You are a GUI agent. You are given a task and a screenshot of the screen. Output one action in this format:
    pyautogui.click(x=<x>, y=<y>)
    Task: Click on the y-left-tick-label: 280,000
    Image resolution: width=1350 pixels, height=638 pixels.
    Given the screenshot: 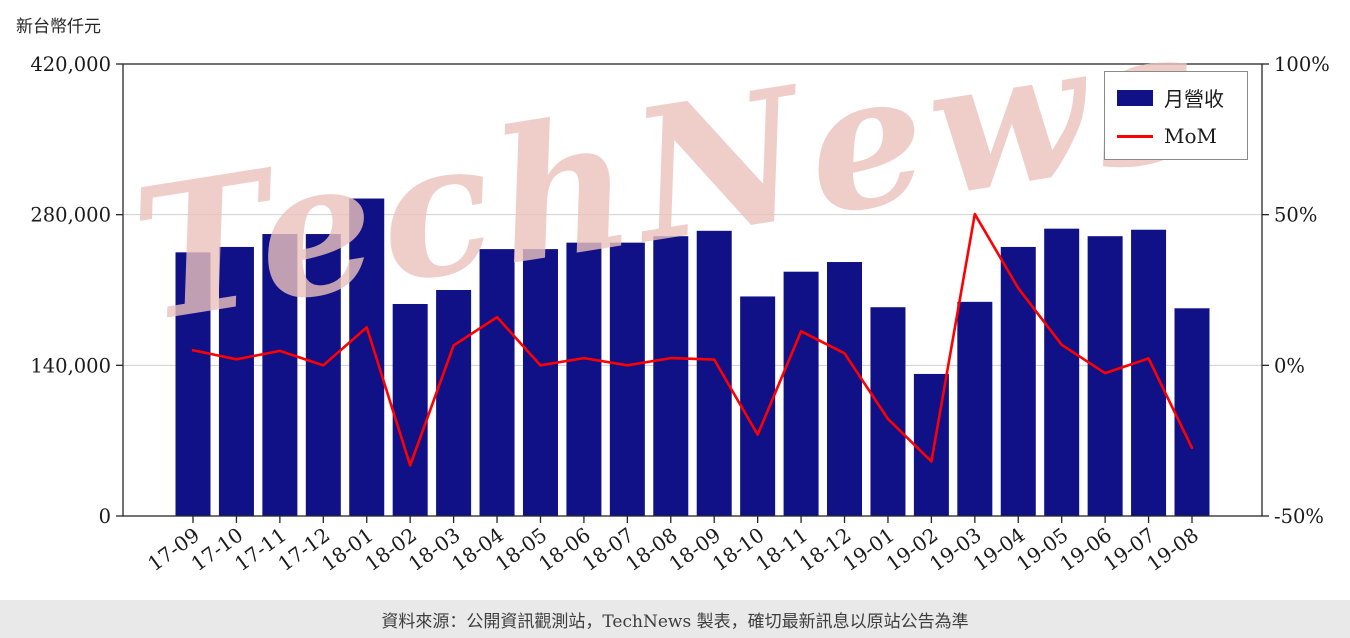 What is the action you would take?
    pyautogui.click(x=70, y=215)
    